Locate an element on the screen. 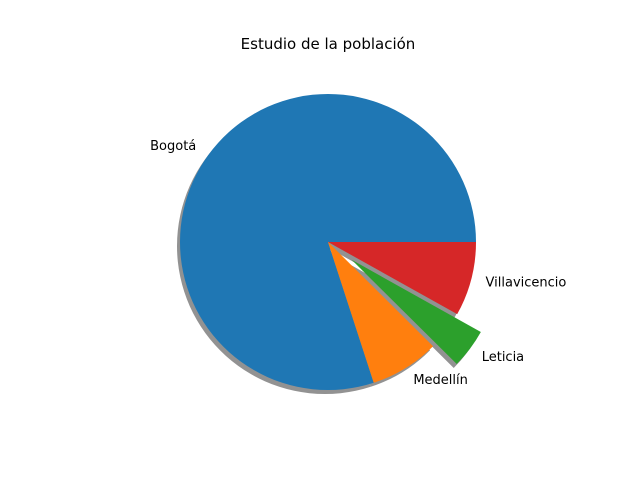 This screenshot has height=480, width=640. slice-leticia is located at coordinates (416, 312).